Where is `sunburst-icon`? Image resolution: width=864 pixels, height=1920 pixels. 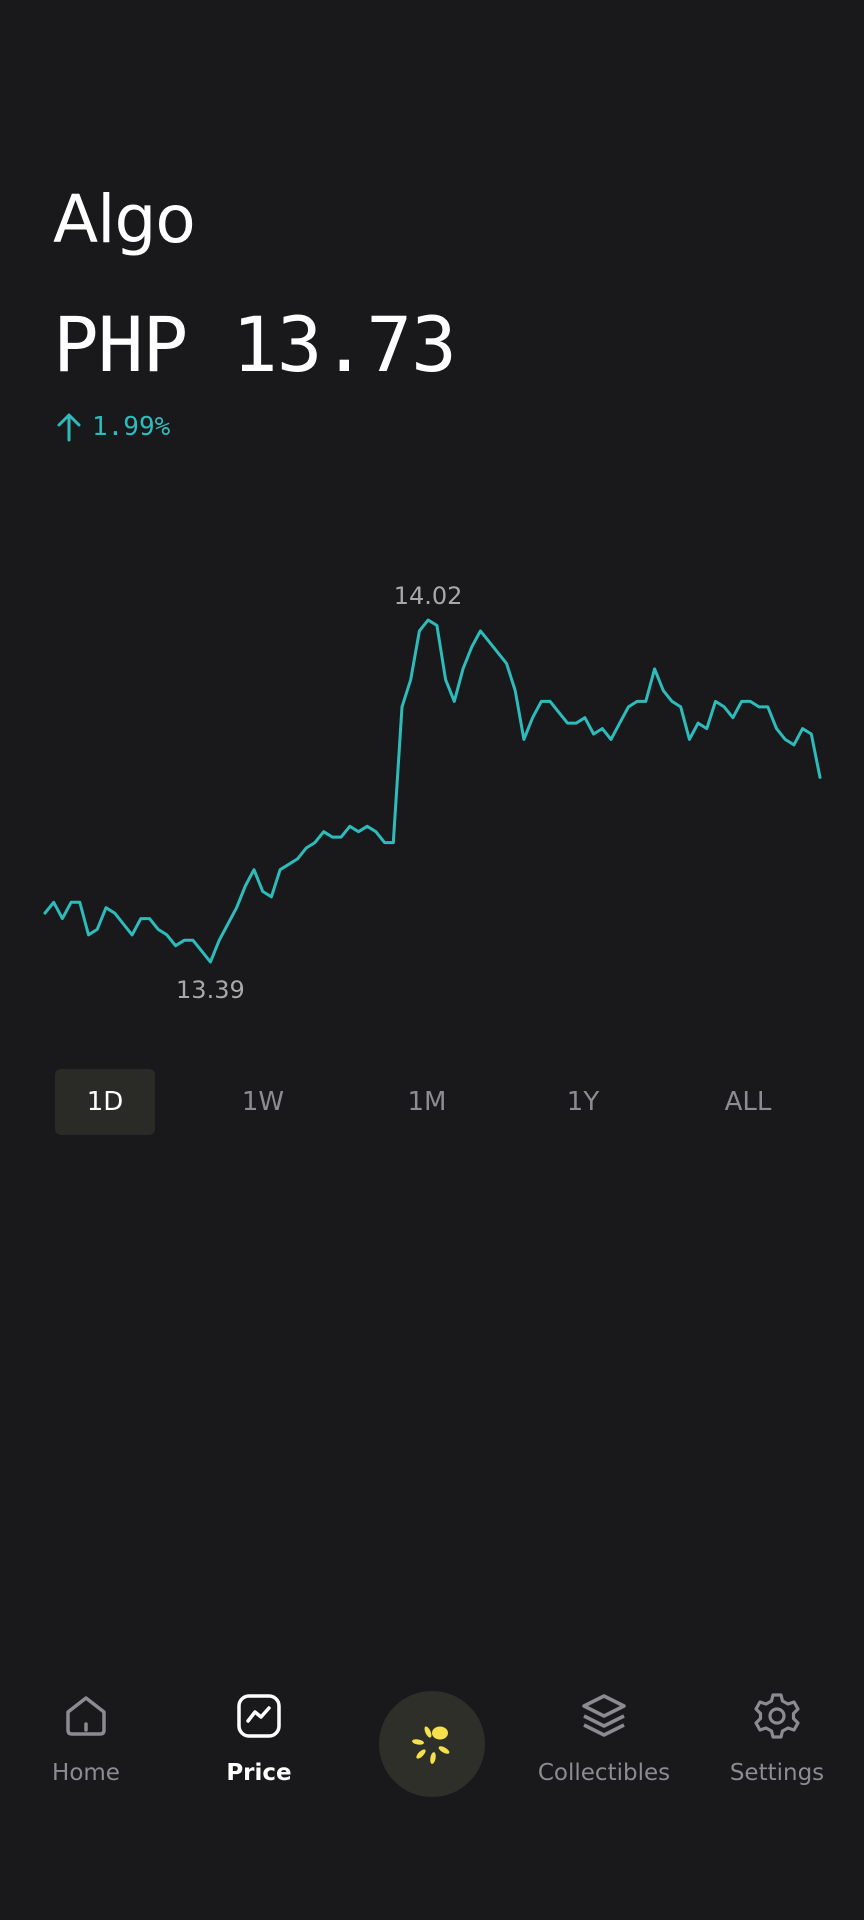 sunburst-icon is located at coordinates (431, 1745).